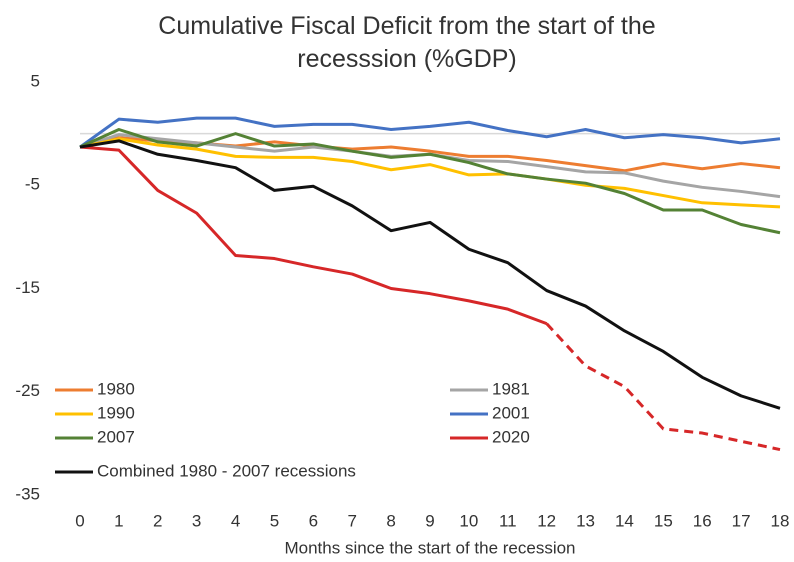 The image size is (794, 562). Describe the element at coordinates (585, 520) in the screenshot. I see `x-tick-label: 13` at that location.